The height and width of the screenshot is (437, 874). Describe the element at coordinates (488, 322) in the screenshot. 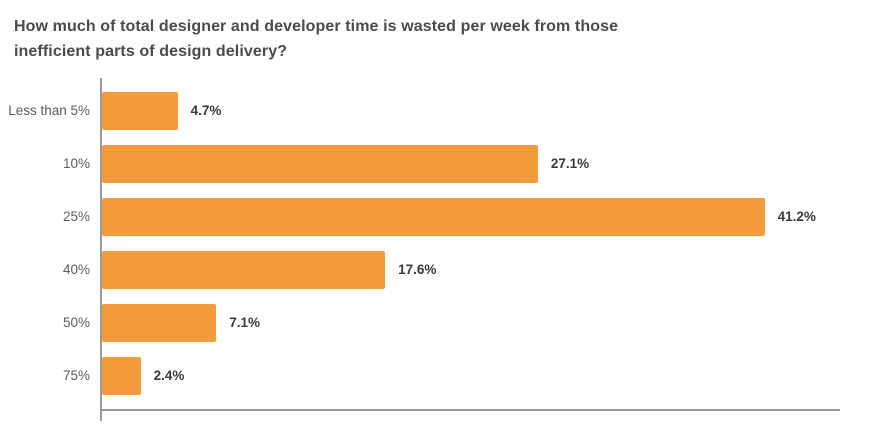

I see `bar-track: 7.1%` at that location.